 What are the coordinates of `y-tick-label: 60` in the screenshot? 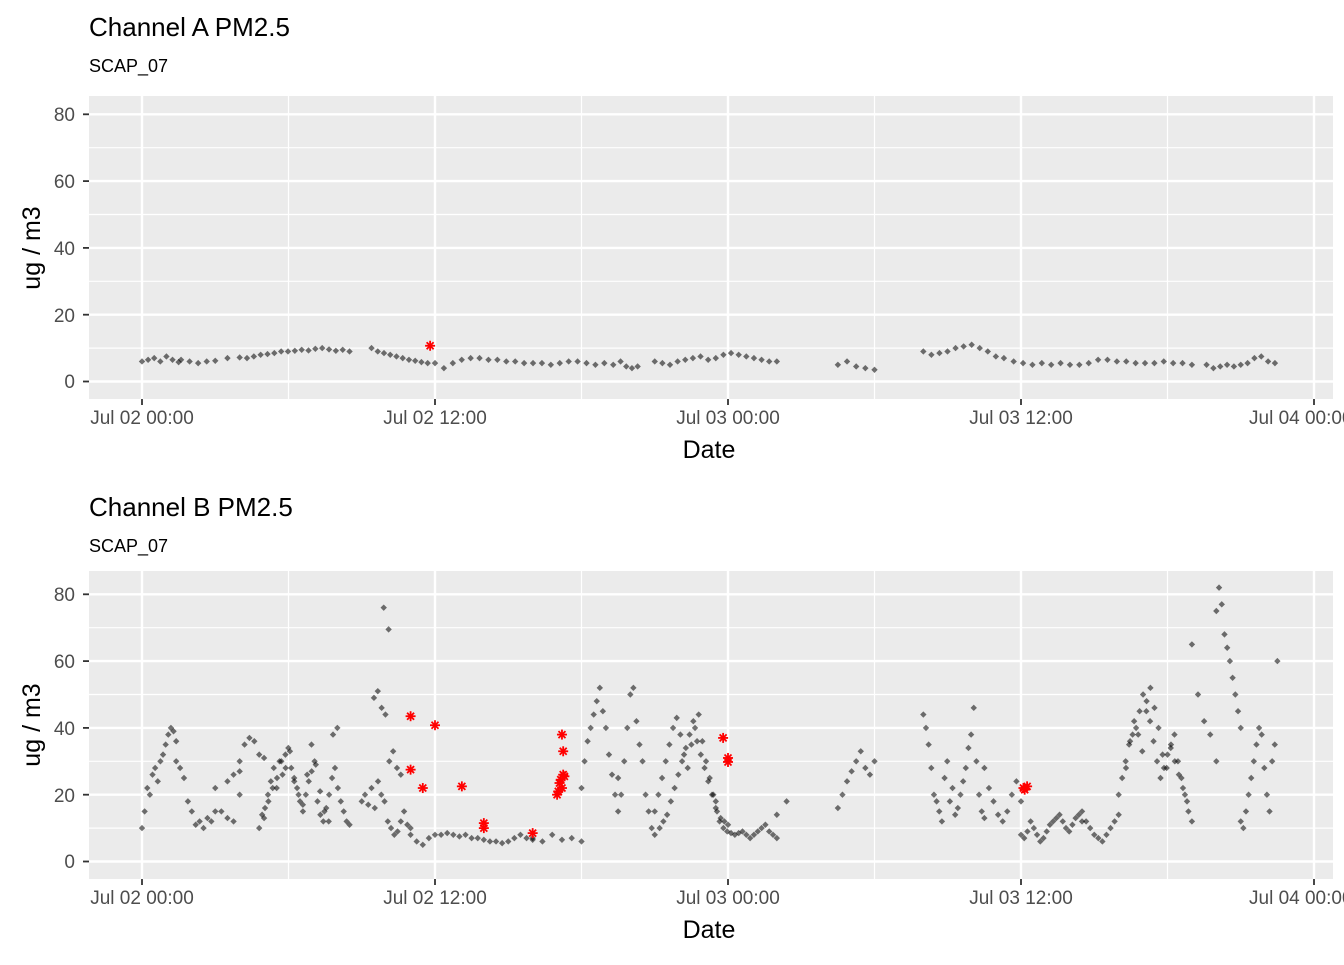 It's located at (64, 182).